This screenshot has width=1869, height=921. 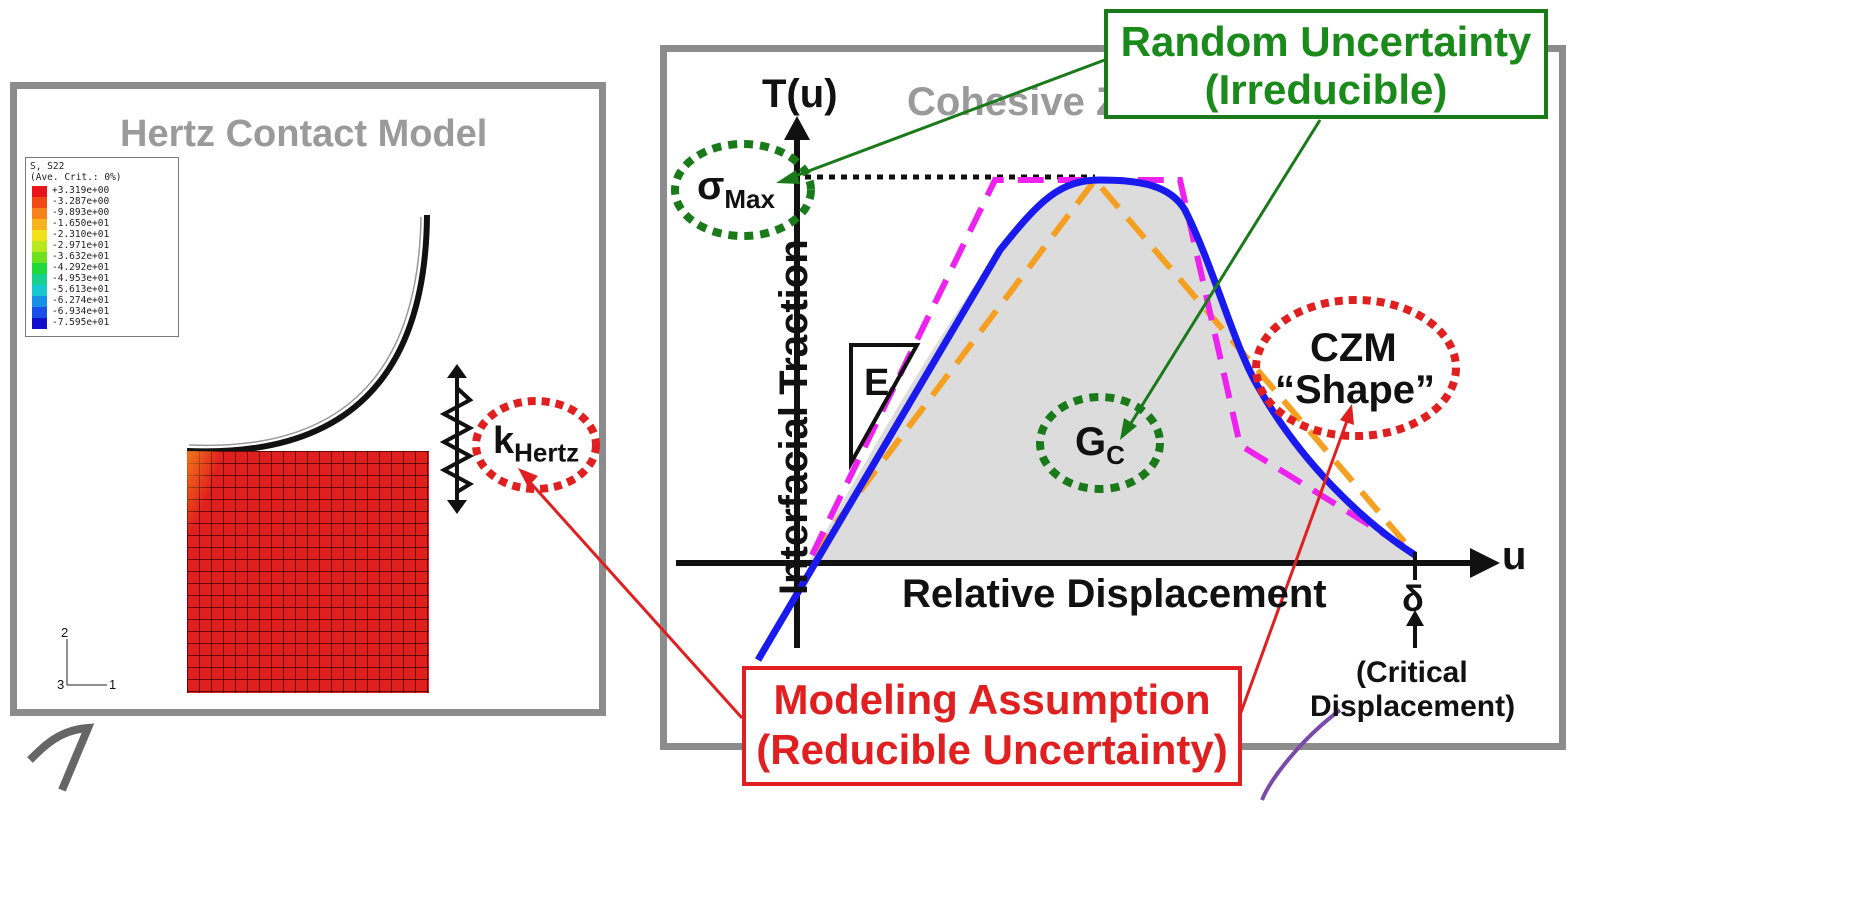 What do you see at coordinates (800, 94) in the screenshot?
I see `y-axis-symbol: T(u)` at bounding box center [800, 94].